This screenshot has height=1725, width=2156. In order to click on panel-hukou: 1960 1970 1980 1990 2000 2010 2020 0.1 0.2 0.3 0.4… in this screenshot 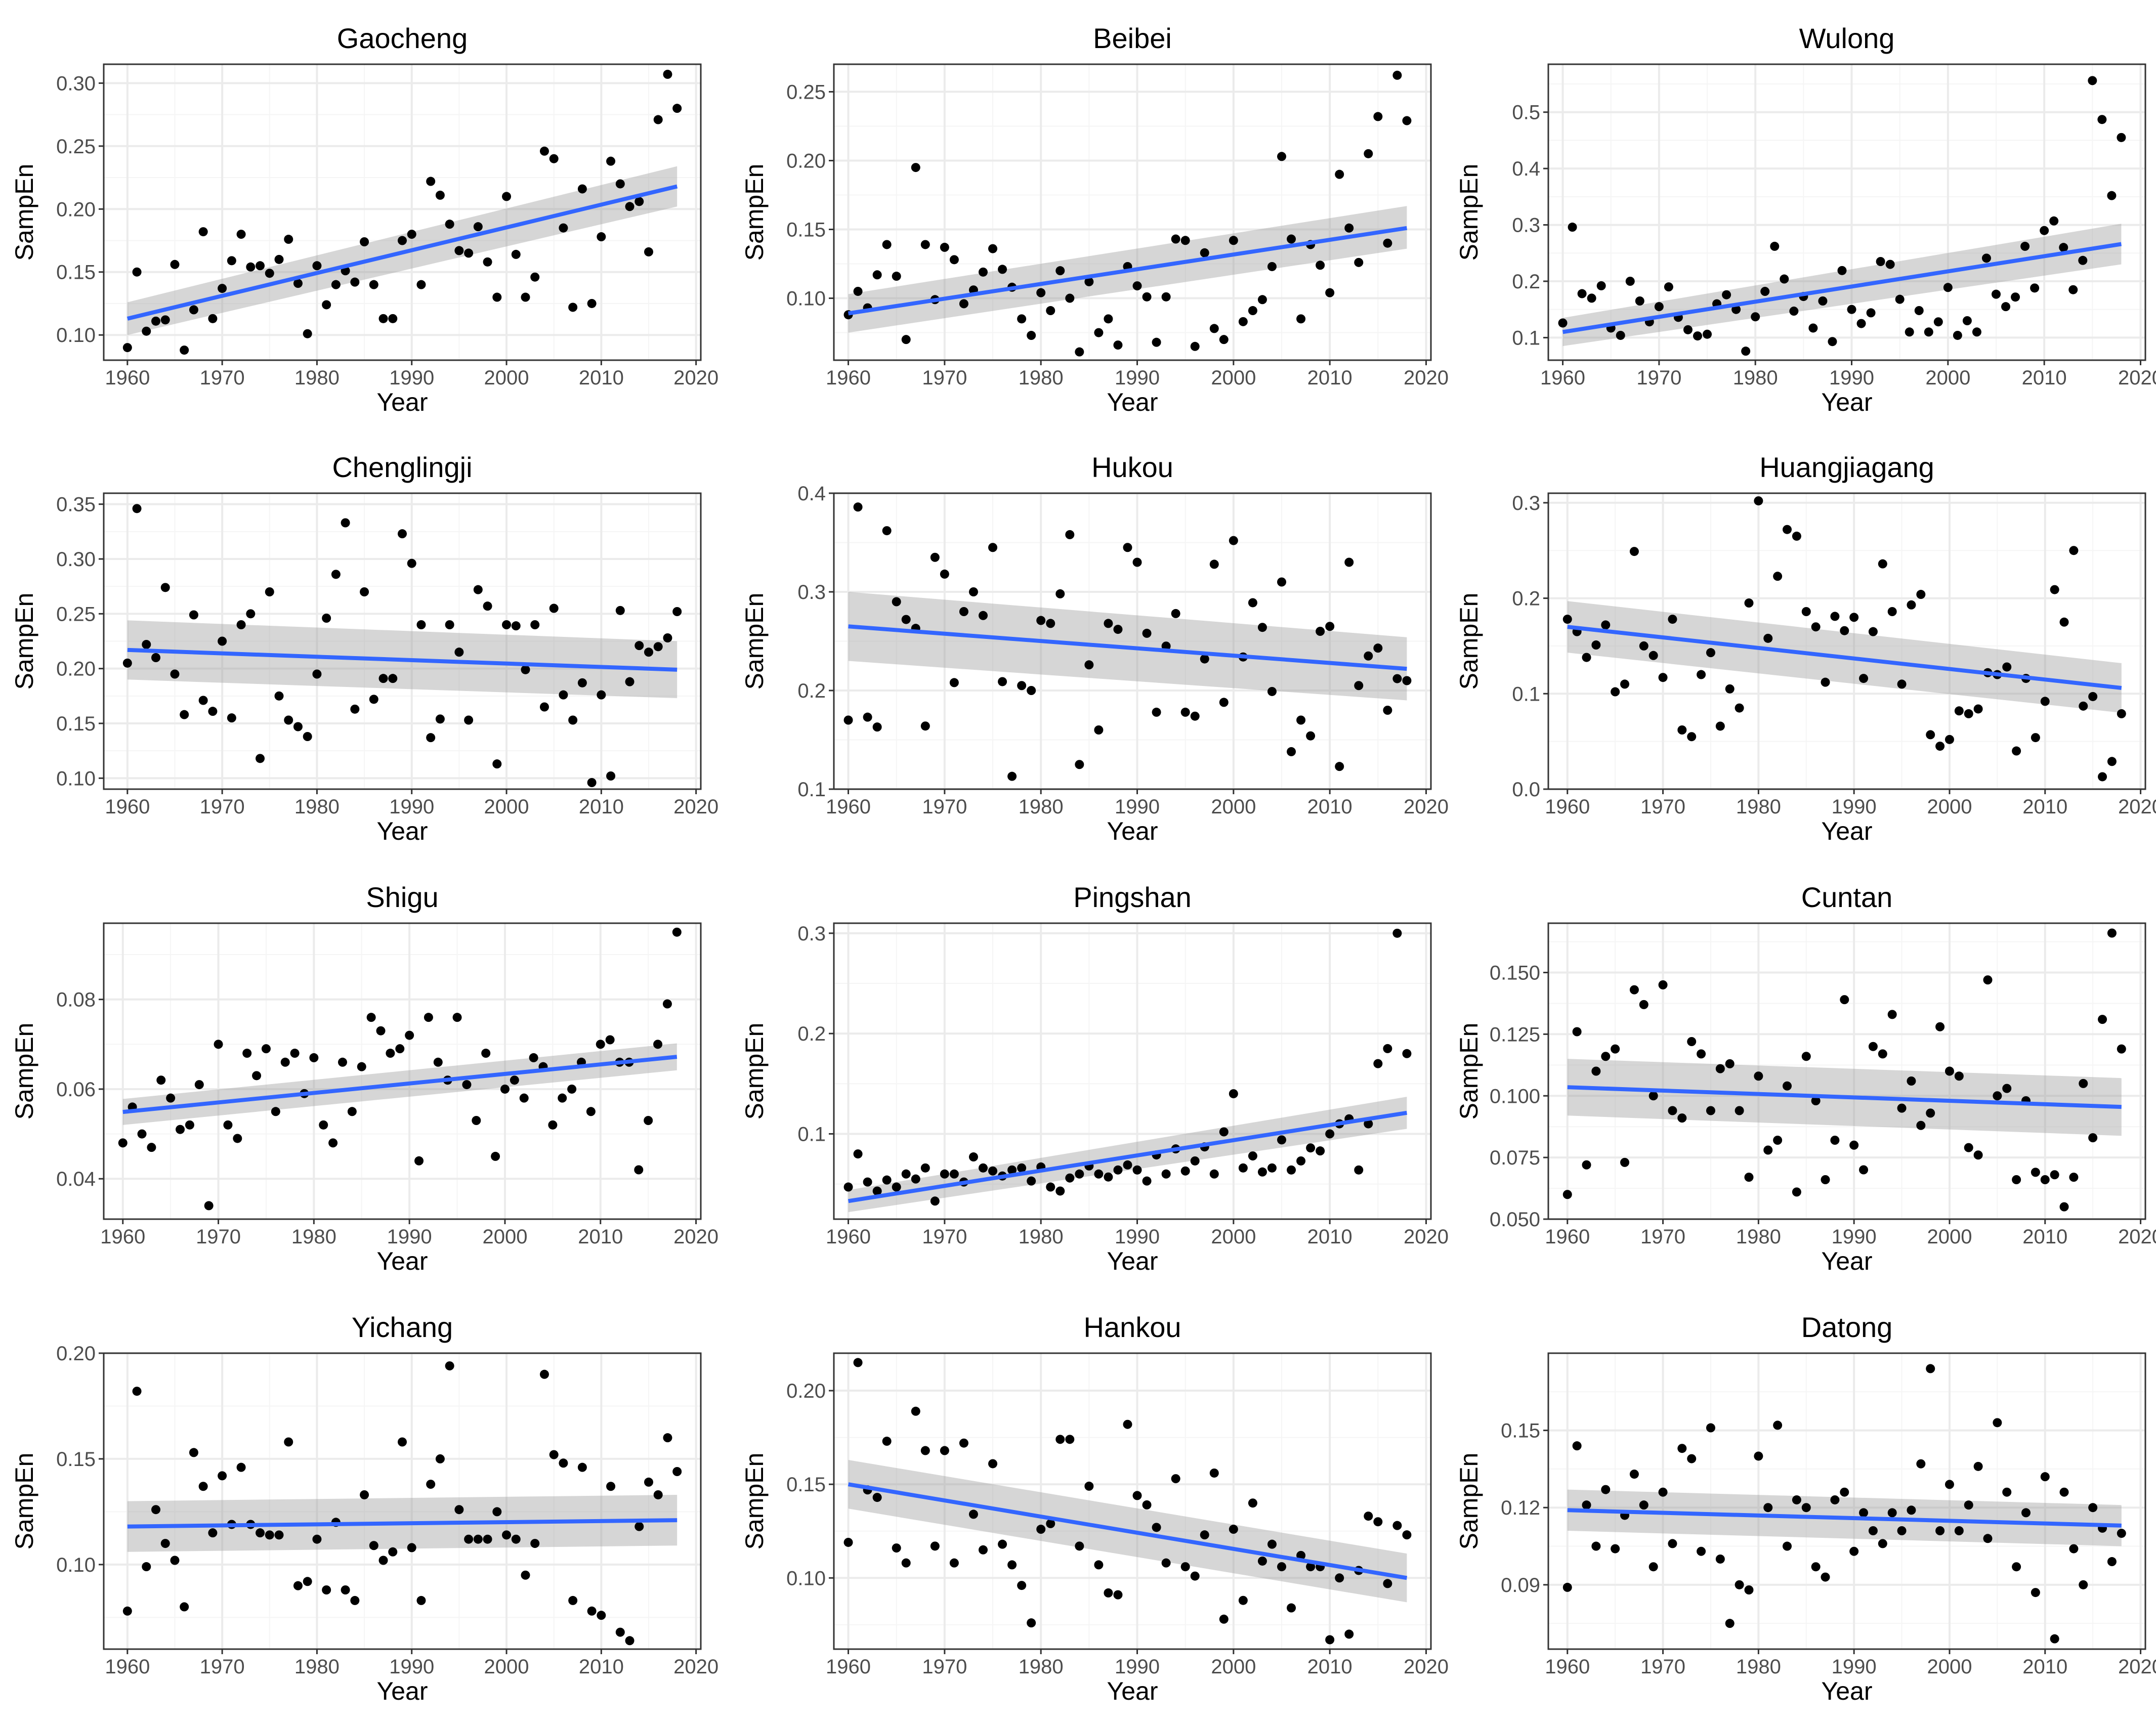, I will do `click(1094, 648)`.